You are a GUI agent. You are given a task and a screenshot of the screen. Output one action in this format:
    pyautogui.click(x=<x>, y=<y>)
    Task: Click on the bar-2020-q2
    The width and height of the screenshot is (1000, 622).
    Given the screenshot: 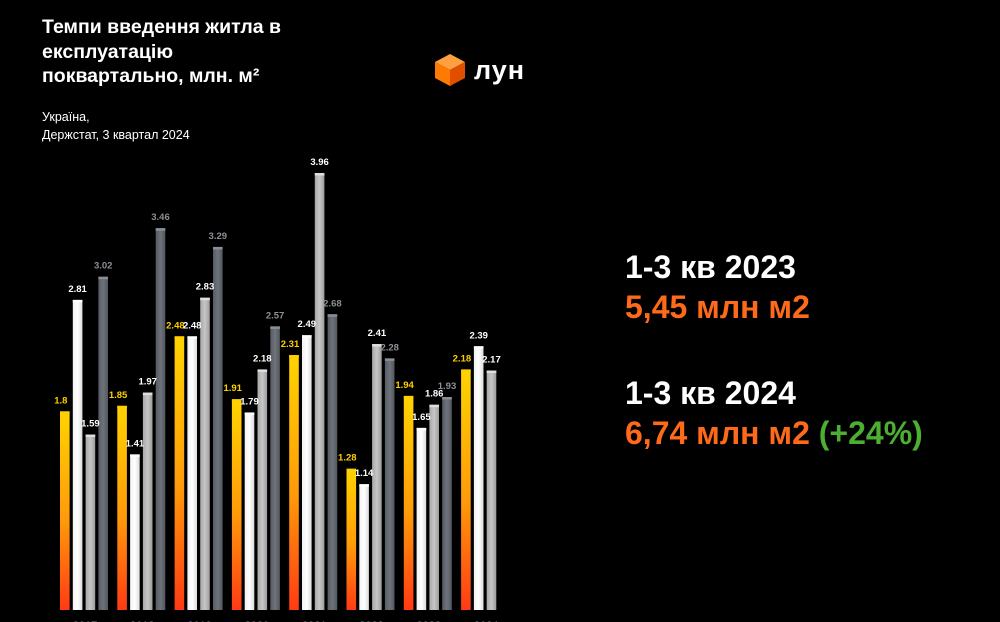 What is the action you would take?
    pyautogui.click(x=249, y=511)
    